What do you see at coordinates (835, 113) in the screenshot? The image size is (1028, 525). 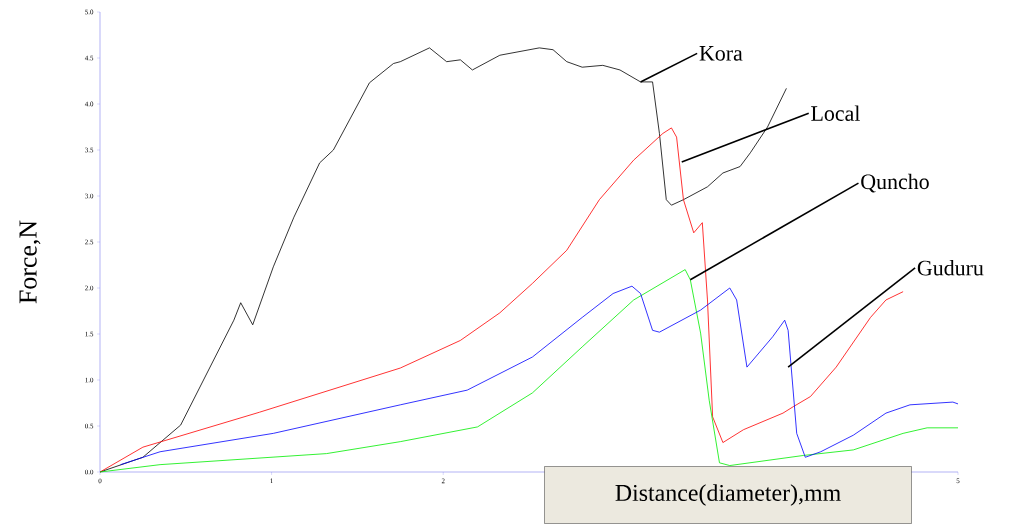 I see `text: Local` at bounding box center [835, 113].